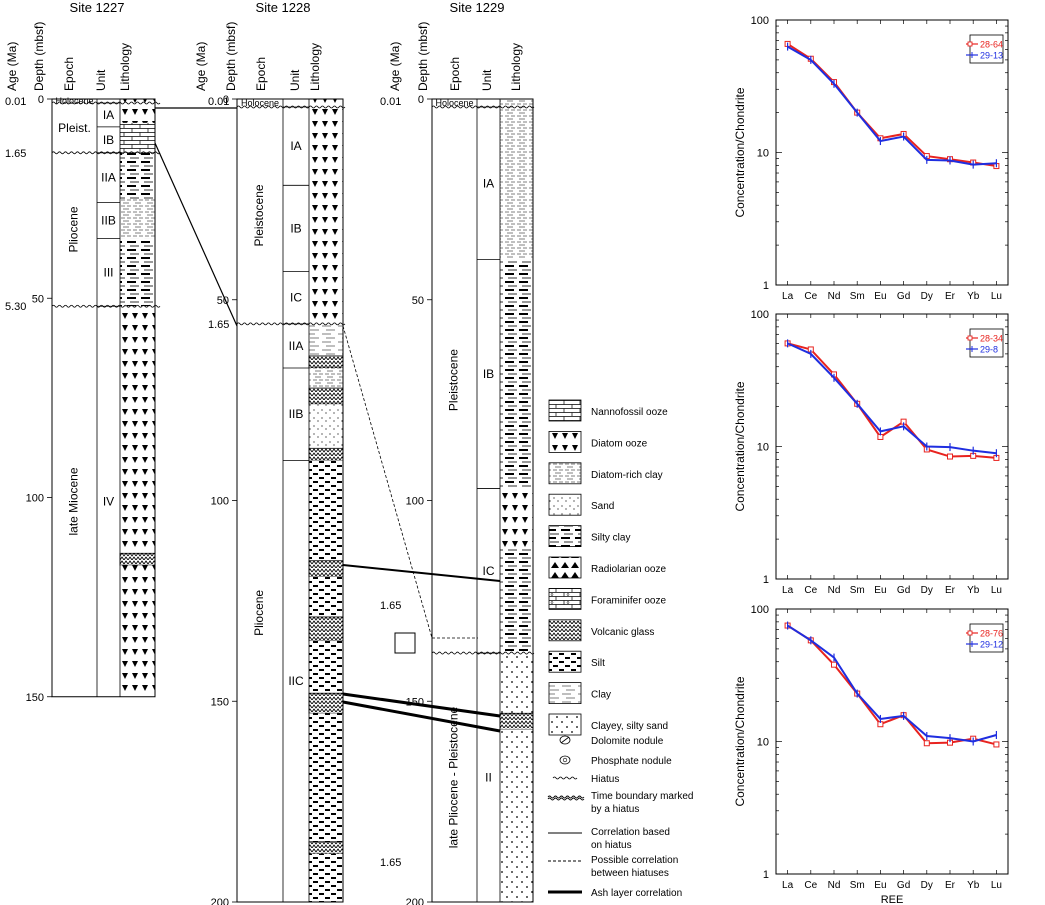 The width and height of the screenshot is (1045, 905). Describe the element at coordinates (634, 860) in the screenshot. I see `symbol-label: Possible correlation` at that location.